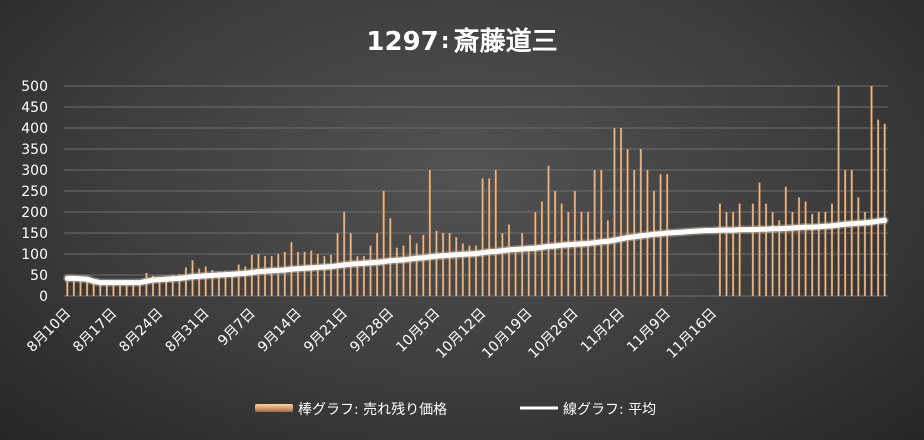 The image size is (924, 440). I want to click on x-tick-label: 9月21日, so click(326, 331).